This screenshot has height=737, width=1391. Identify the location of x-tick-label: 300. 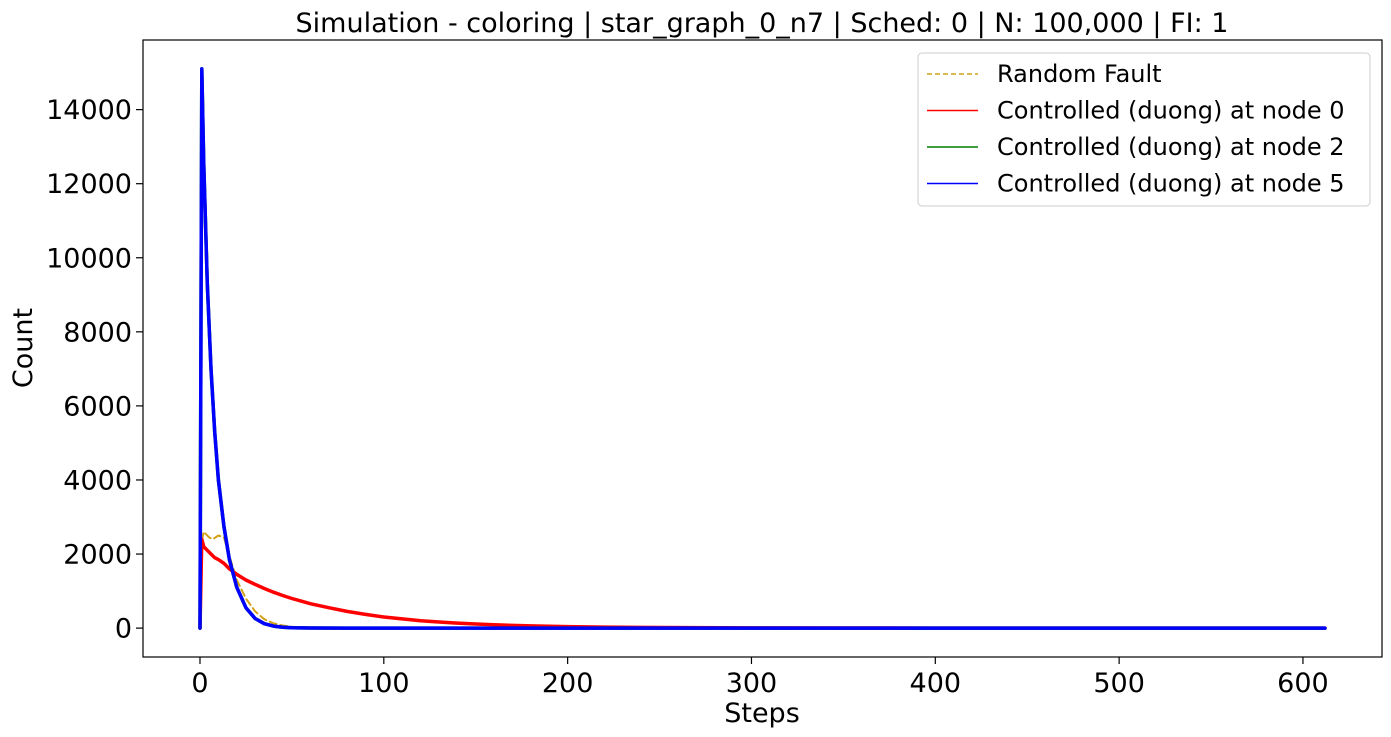
(752, 683).